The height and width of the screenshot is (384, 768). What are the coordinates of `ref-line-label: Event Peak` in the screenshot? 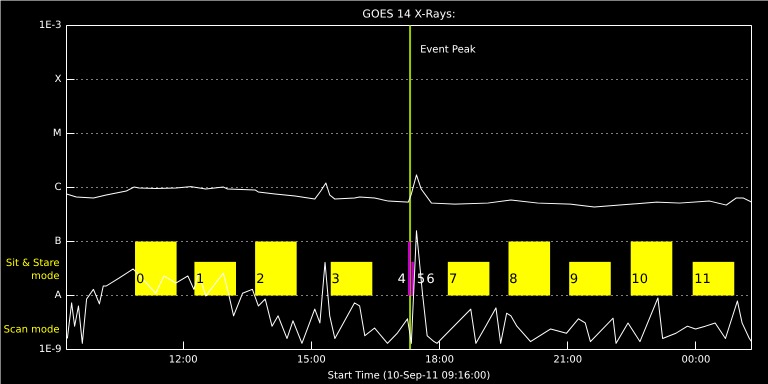 It's located at (448, 50).